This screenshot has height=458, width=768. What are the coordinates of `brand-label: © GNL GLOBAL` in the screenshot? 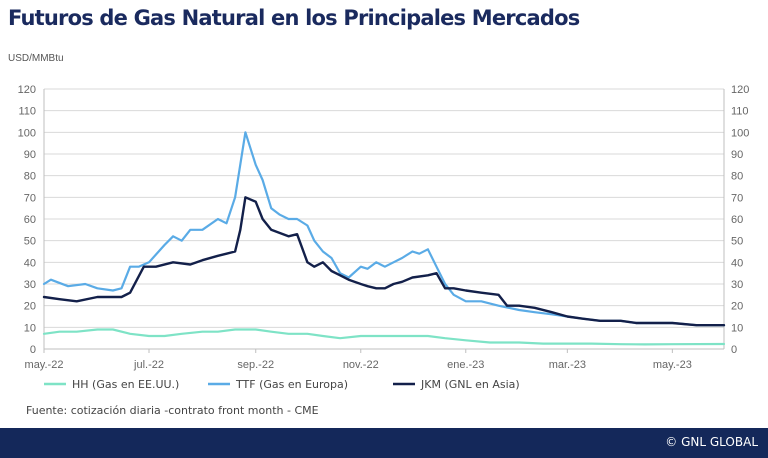 It's located at (711, 442).